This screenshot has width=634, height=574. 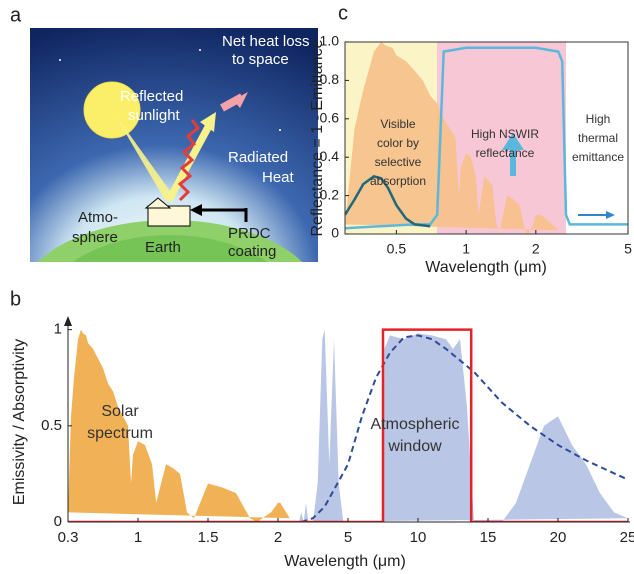 I want to click on label: sphere, so click(x=95, y=237).